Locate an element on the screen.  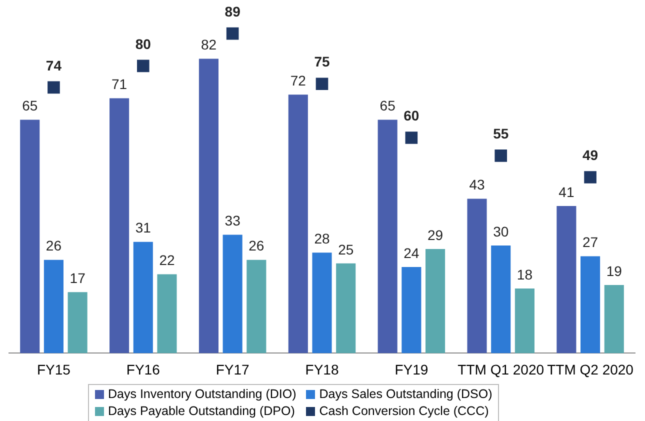
data-label: 75 is located at coordinates (322, 62).